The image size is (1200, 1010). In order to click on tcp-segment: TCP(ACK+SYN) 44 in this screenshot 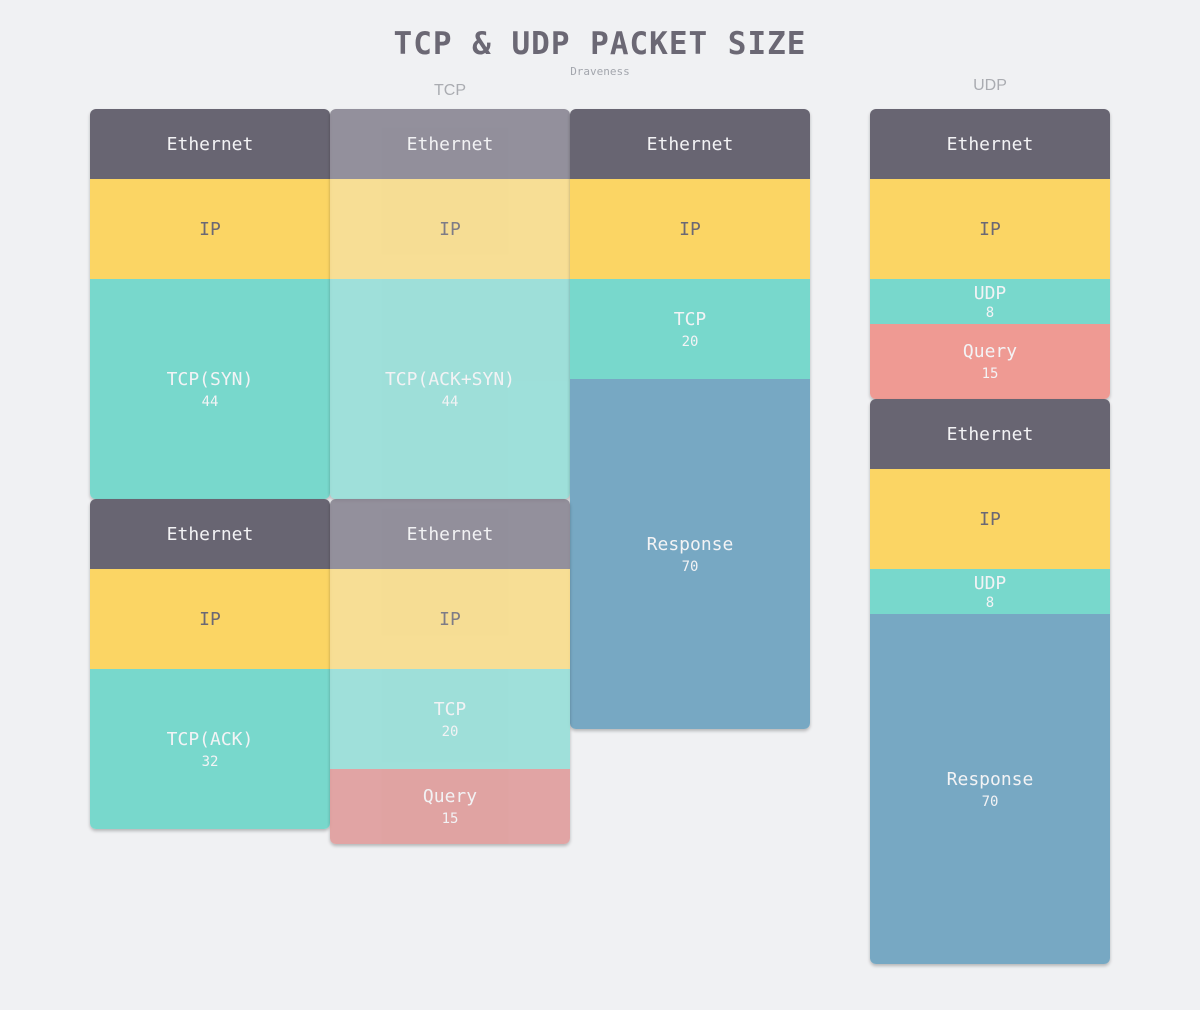, I will do `click(450, 389)`.